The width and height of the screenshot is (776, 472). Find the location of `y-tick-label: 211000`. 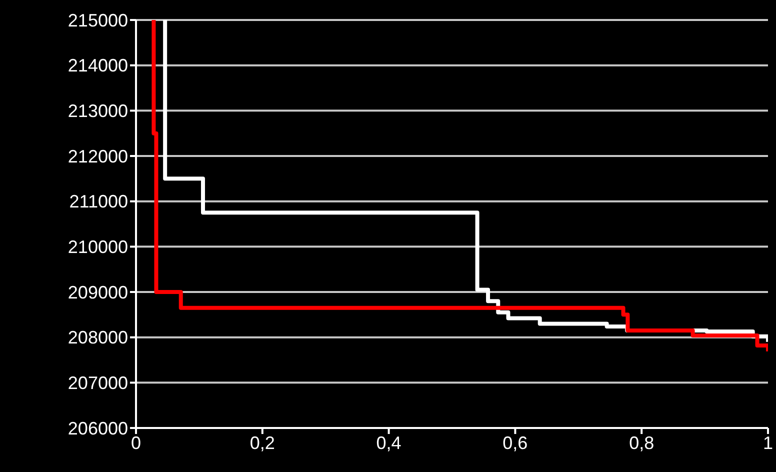

y-tick-label: 211000 is located at coordinates (98, 202).